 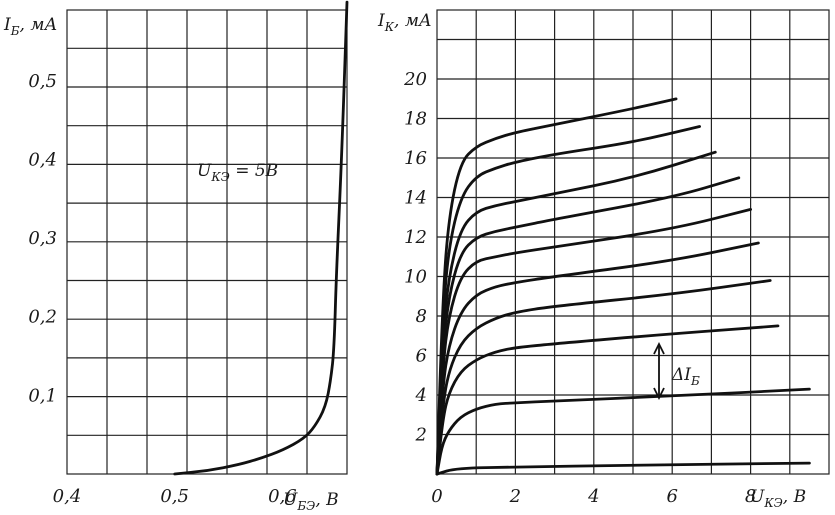 What do you see at coordinates (415, 119) in the screenshot?
I see `right-y-tick-label: 18` at bounding box center [415, 119].